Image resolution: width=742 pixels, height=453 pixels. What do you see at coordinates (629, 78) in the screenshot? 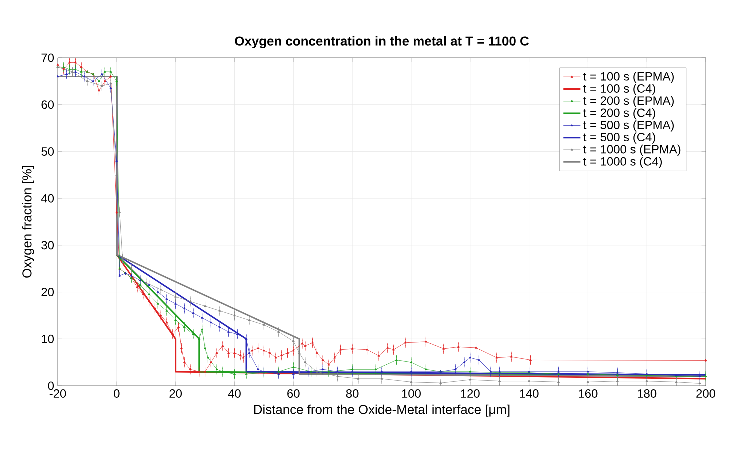
I see `legend-label: t = 100 s (EPMA)` at bounding box center [629, 78].